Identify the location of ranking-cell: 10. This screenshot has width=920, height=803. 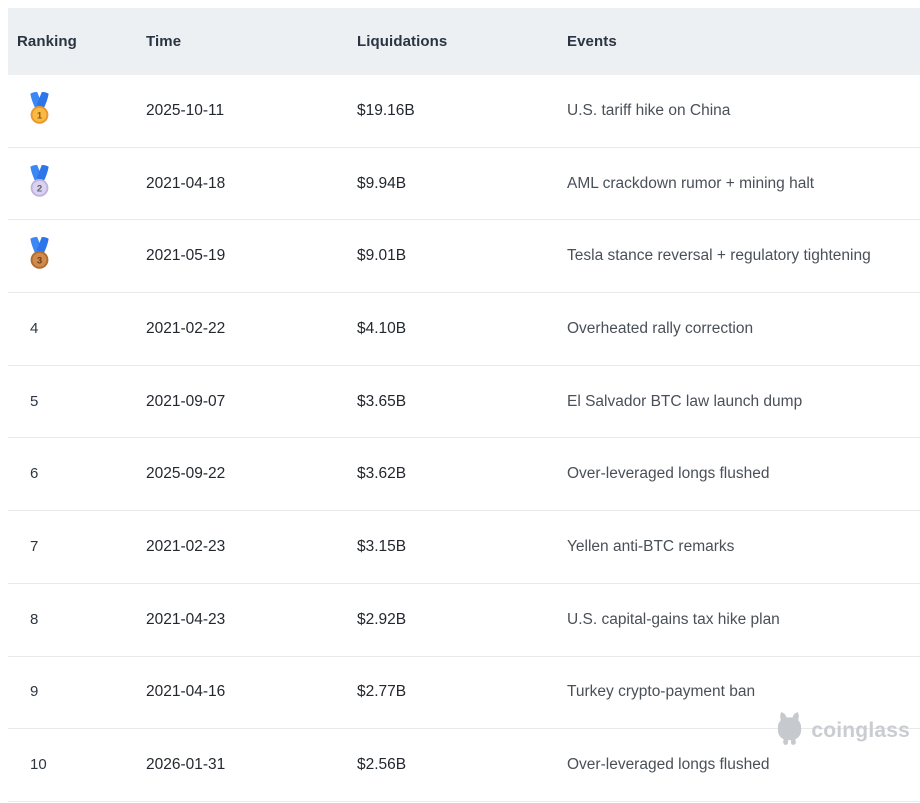
(81, 765).